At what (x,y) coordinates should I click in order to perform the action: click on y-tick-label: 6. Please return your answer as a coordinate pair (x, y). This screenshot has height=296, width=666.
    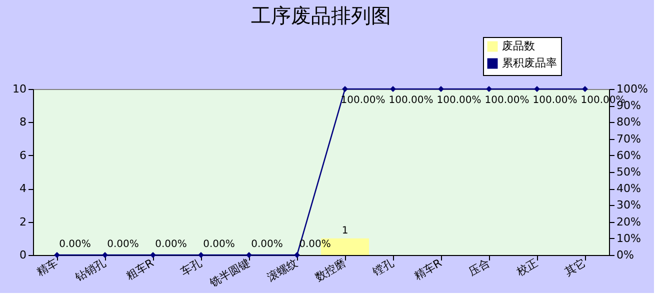
    Looking at the image, I should click on (23, 155).